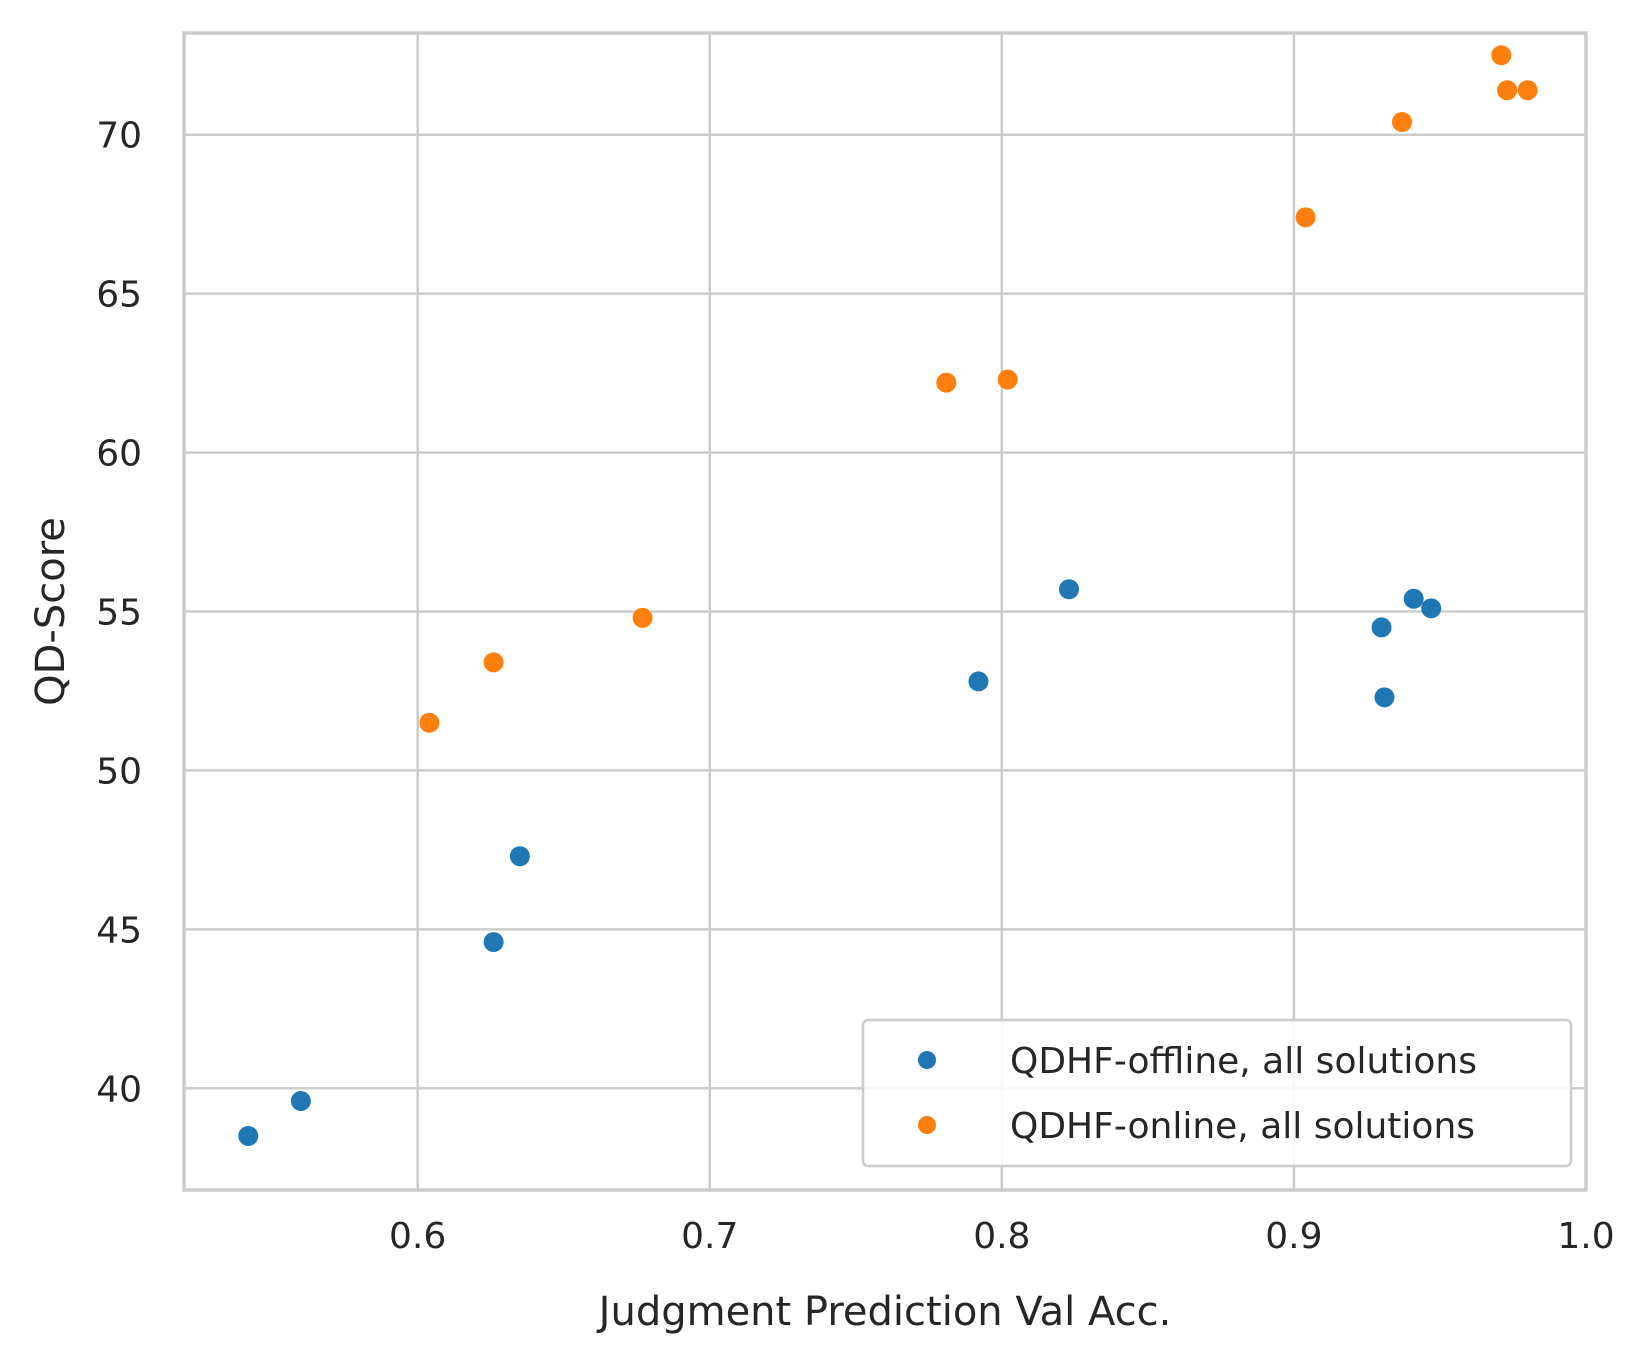  I want to click on legend-box, so click(1217, 1093).